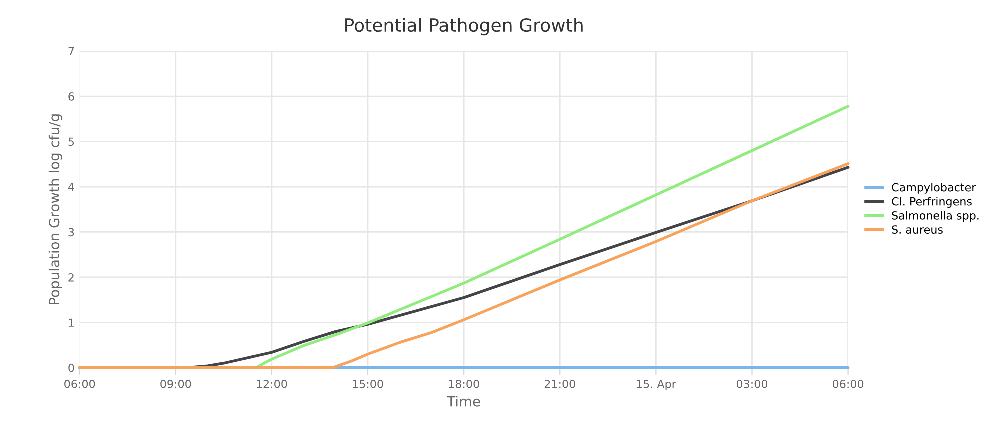  Describe the element at coordinates (932, 202) in the screenshot. I see `legend-label: Cl. Perfringens` at that location.